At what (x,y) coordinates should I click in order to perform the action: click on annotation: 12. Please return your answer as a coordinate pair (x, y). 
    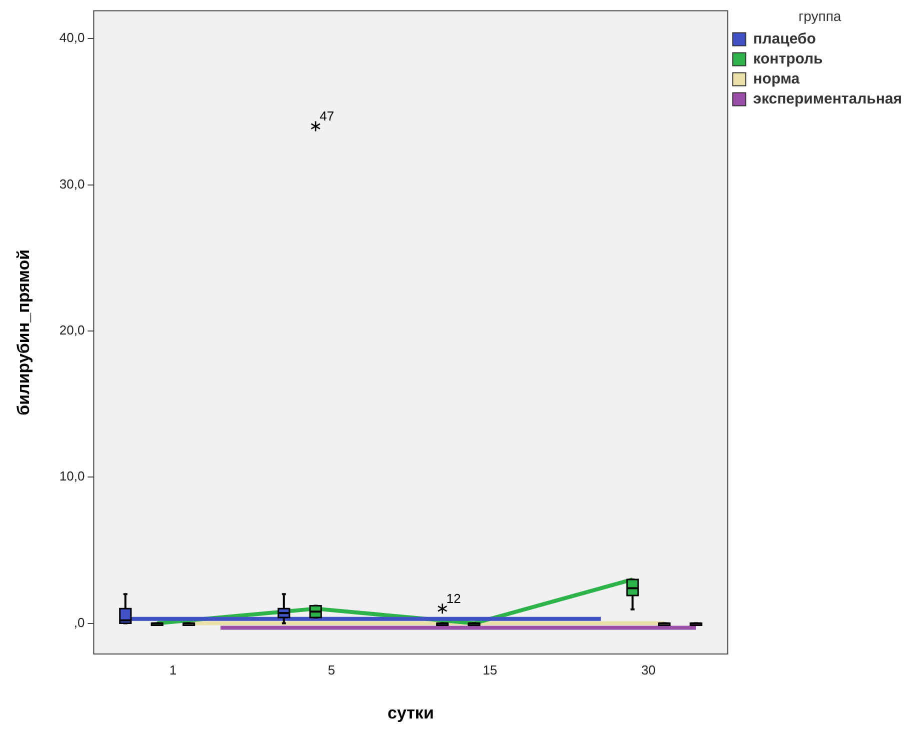
    Looking at the image, I should click on (453, 598).